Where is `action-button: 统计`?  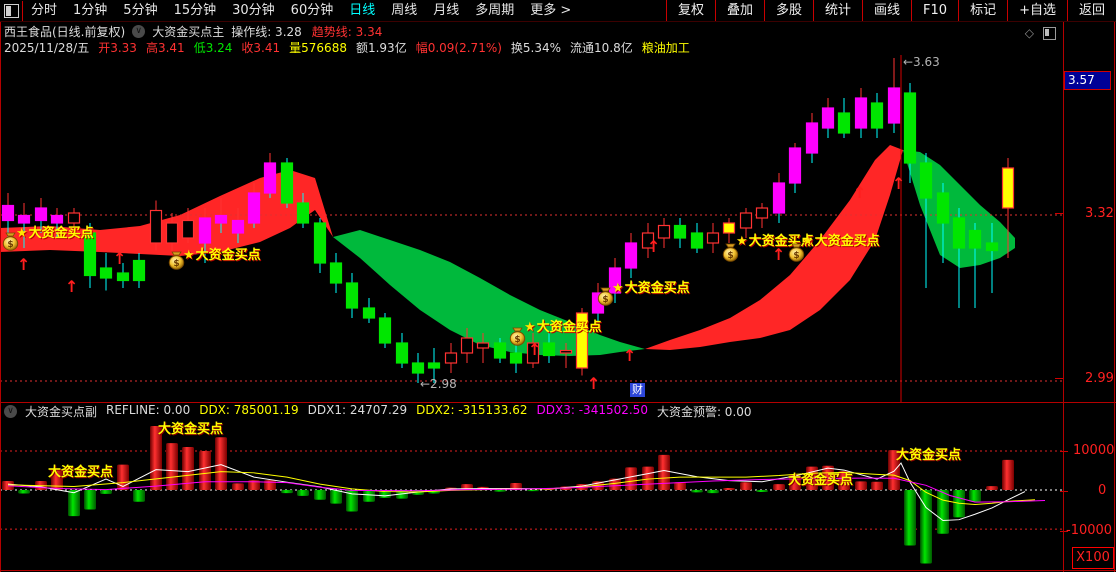 action-button: 统计 is located at coordinates (837, 10).